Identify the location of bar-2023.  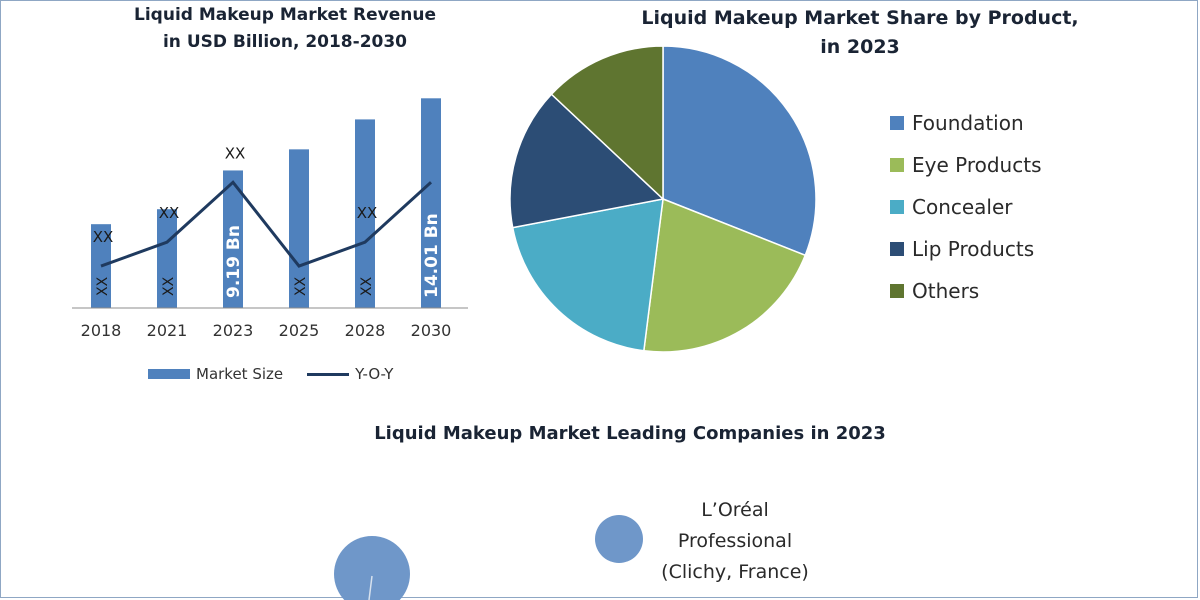
(233, 239).